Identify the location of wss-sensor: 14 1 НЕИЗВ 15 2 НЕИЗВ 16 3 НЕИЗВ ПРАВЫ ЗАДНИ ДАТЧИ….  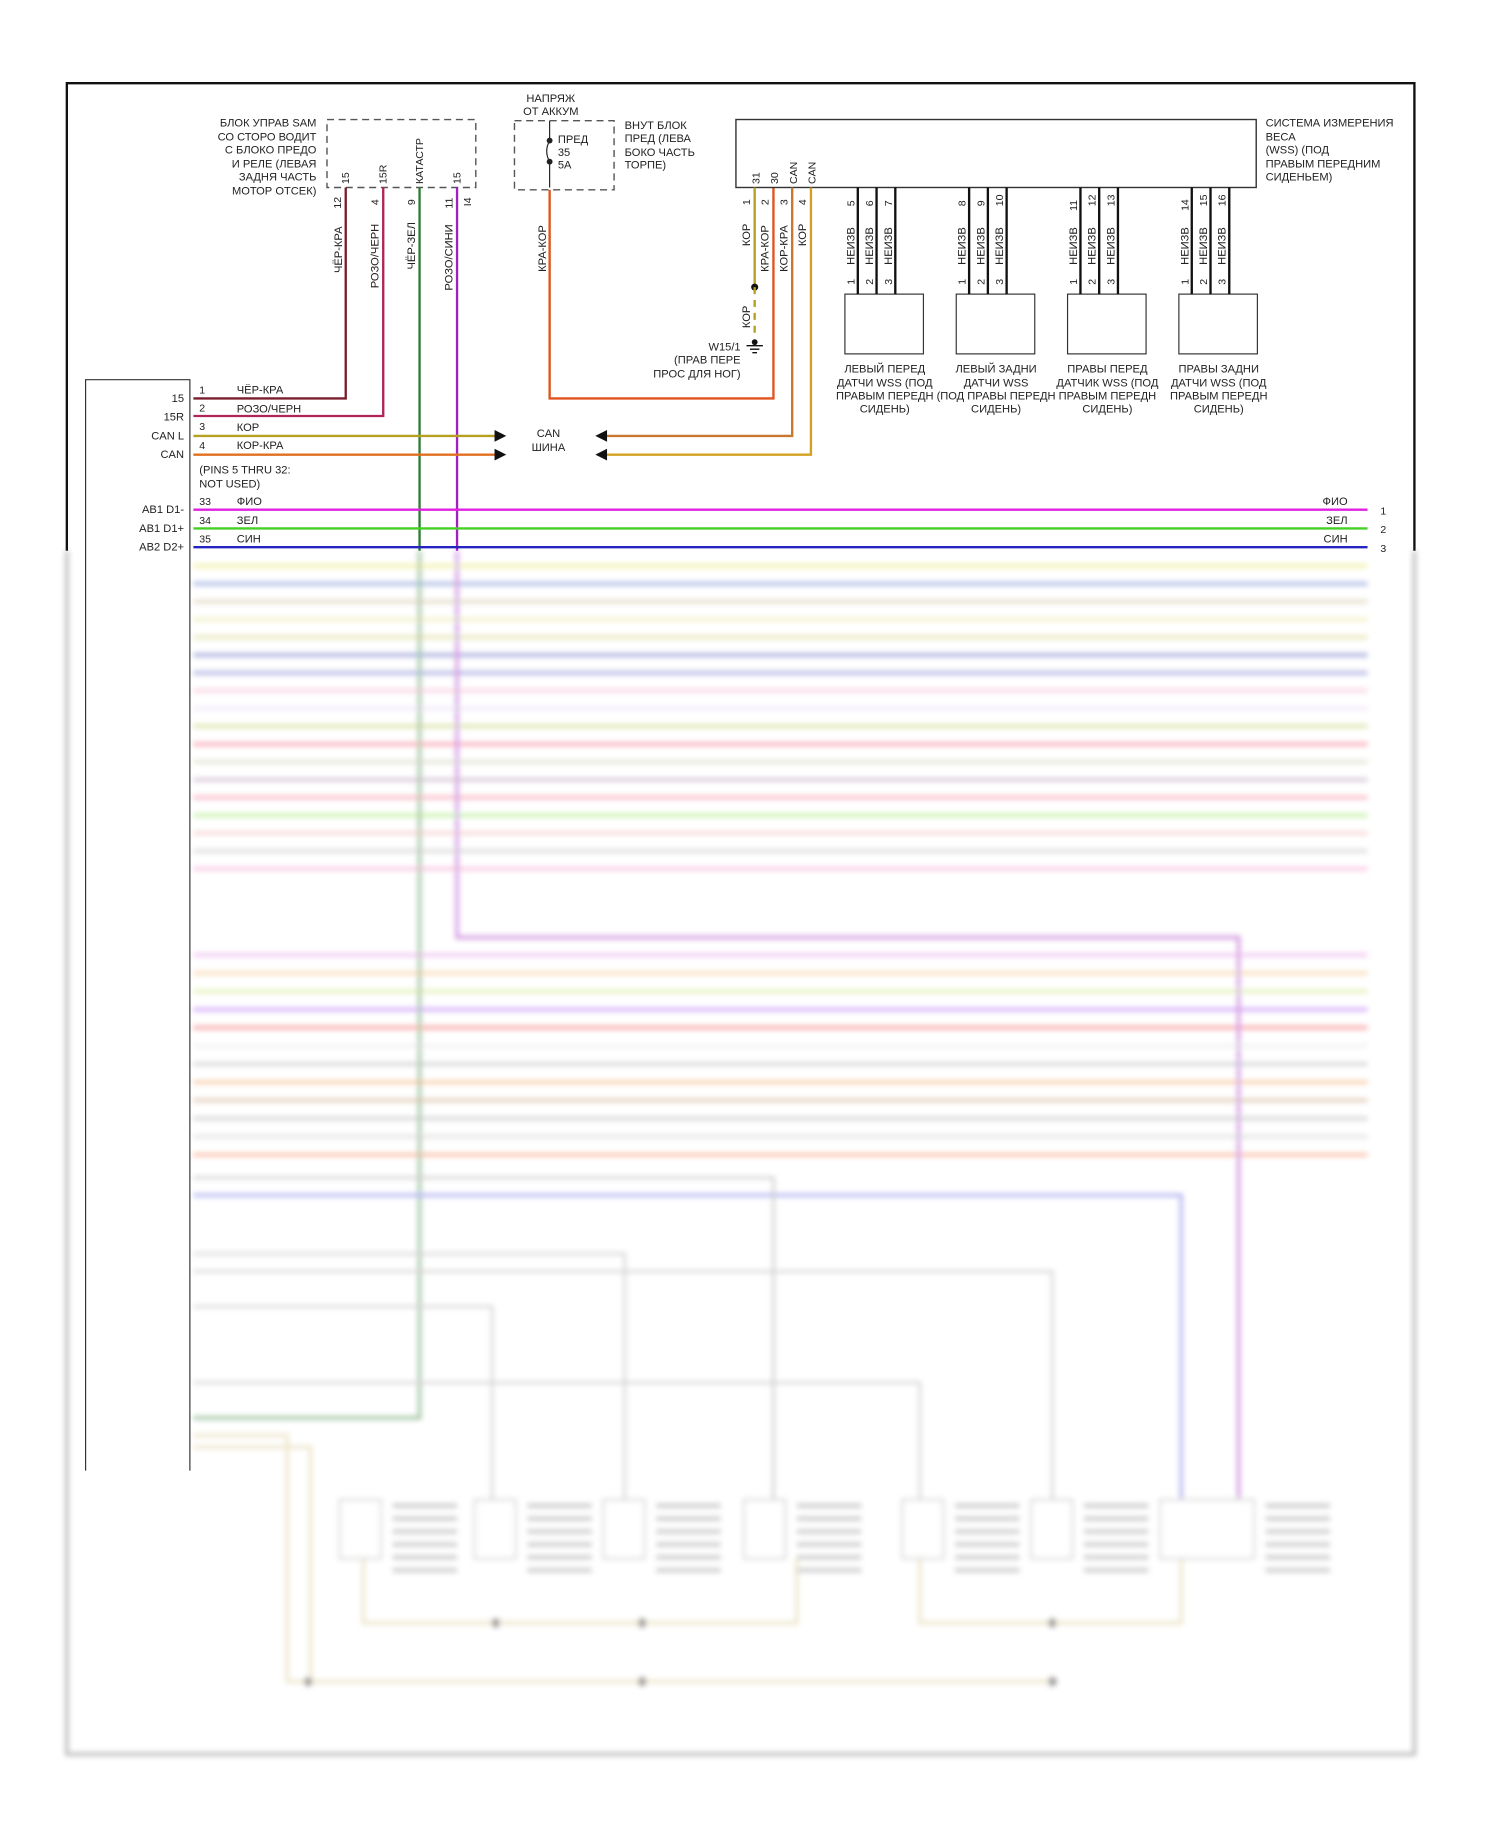
(1219, 301).